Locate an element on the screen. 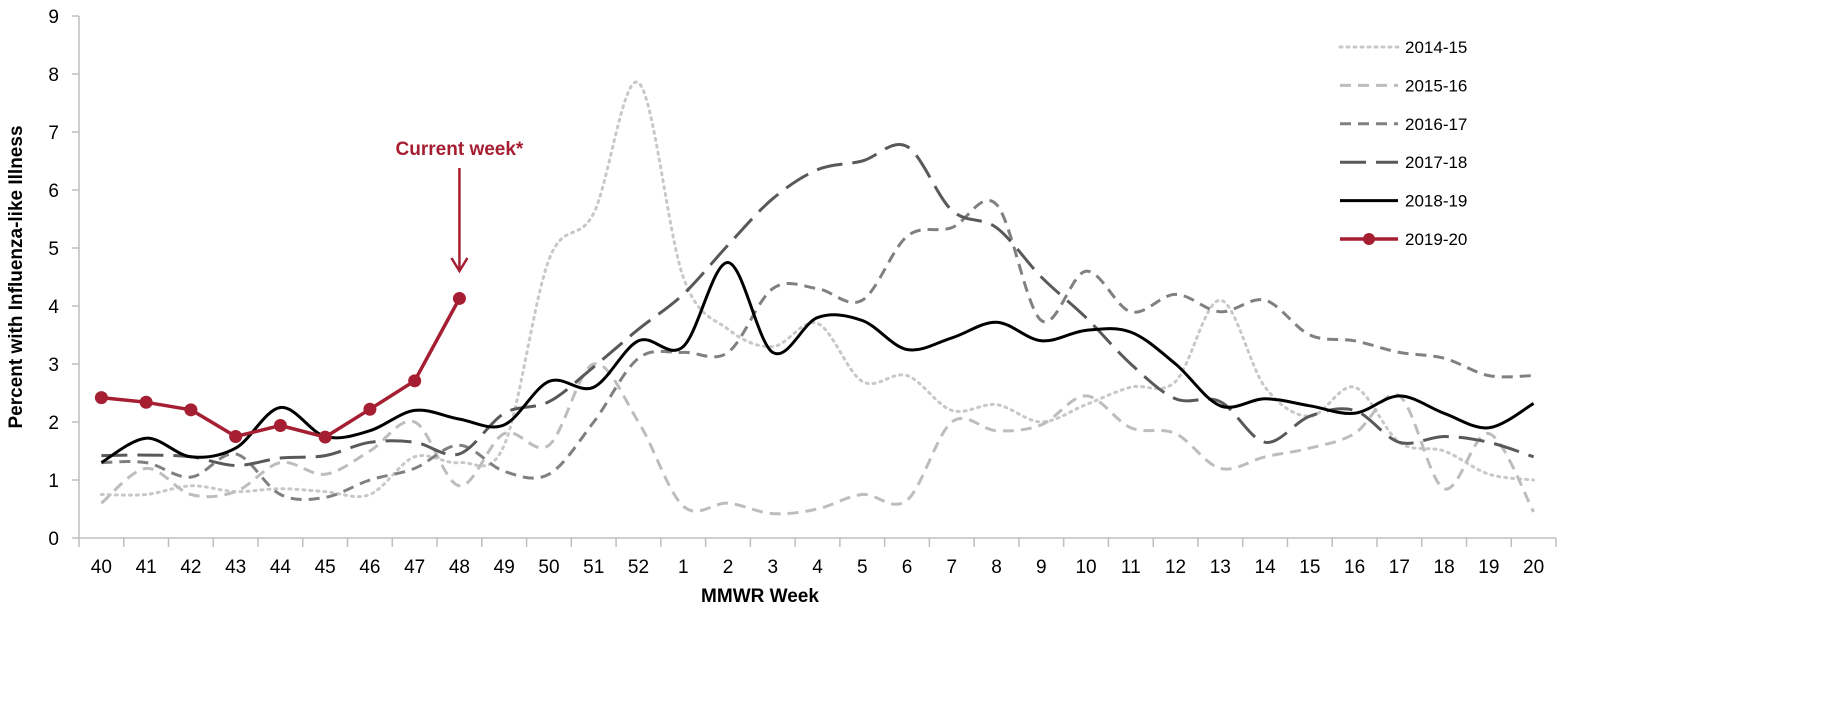 The width and height of the screenshot is (1839, 713). y-tick-label: 6 is located at coordinates (53, 191).